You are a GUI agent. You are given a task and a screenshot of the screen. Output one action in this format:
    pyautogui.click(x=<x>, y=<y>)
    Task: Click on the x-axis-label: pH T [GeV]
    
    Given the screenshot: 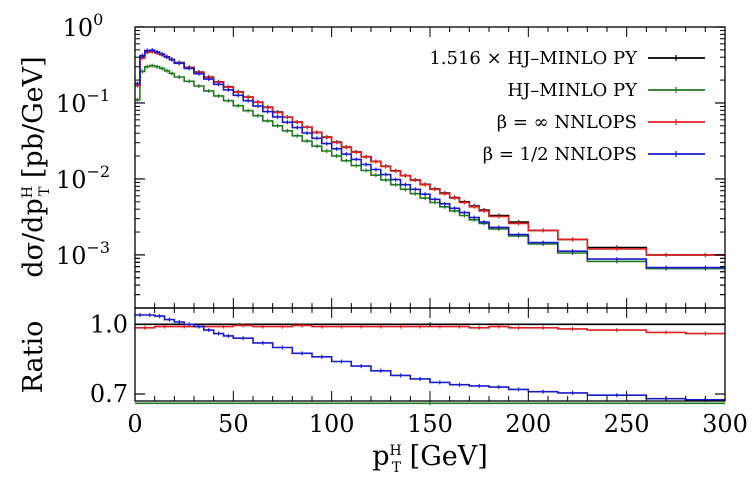 What is the action you would take?
    pyautogui.click(x=430, y=458)
    